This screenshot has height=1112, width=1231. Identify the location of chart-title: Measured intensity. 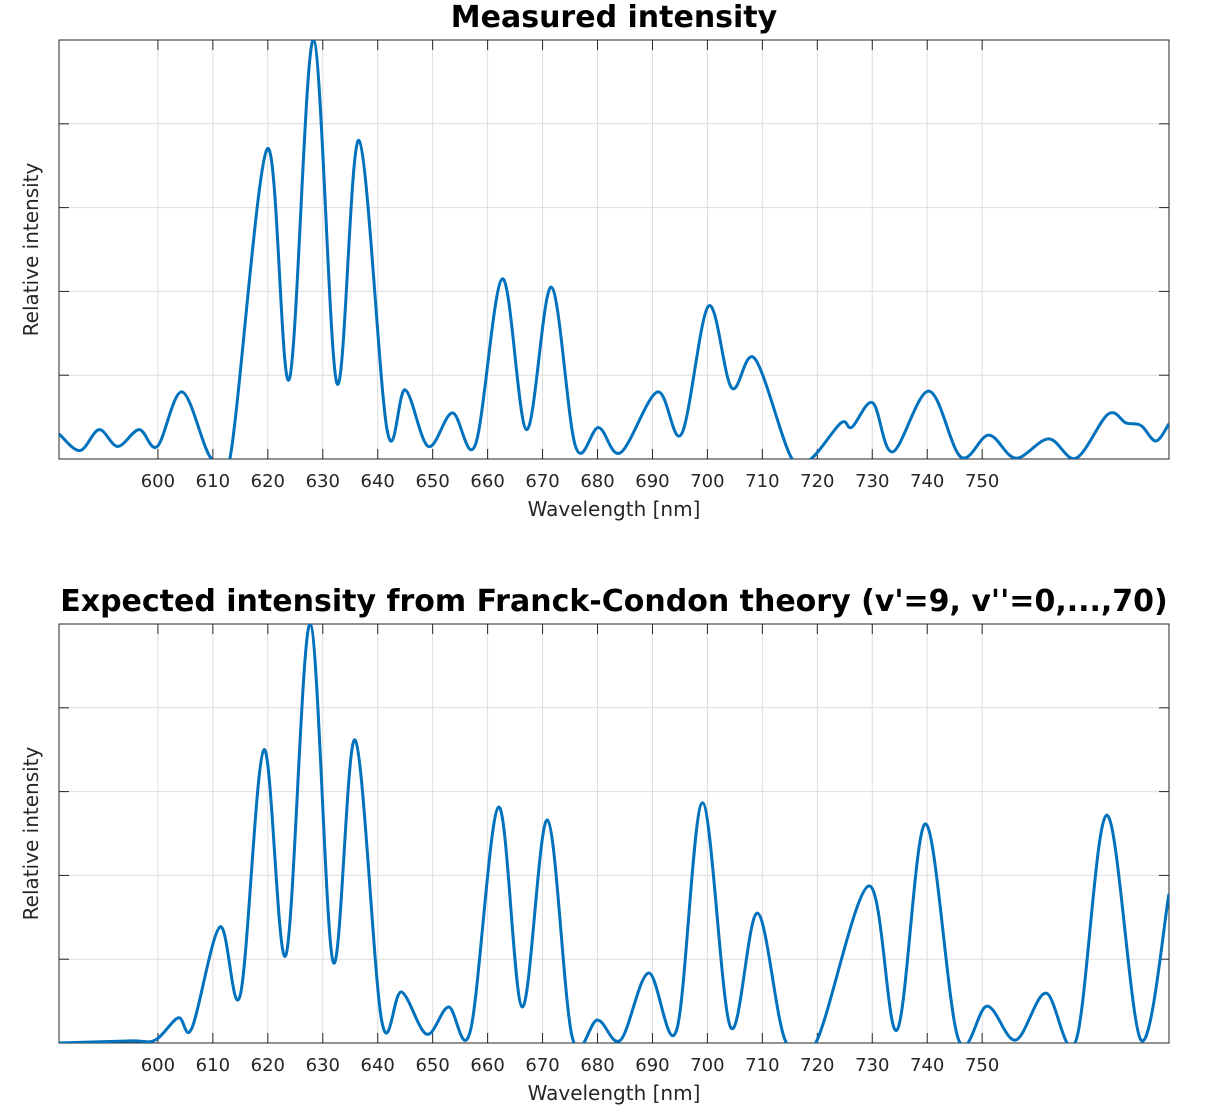
(614, 17).